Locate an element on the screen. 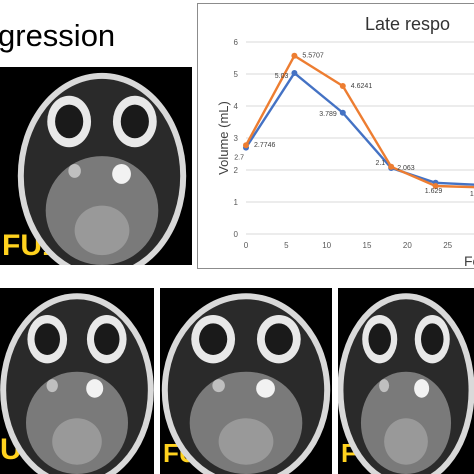 This screenshot has width=474, height=474. y-tick-label: 3 is located at coordinates (236, 138).